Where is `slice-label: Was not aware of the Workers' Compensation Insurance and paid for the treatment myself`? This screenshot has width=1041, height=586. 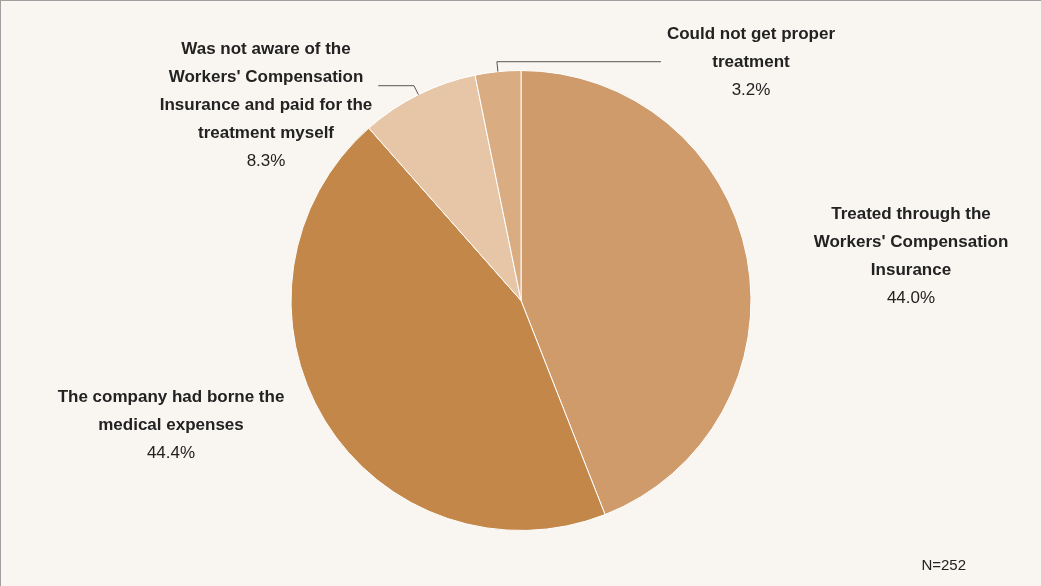 slice-label: Was not aware of the Workers' Compensation Insurance and paid for the treatment myself is located at coordinates (266, 91).